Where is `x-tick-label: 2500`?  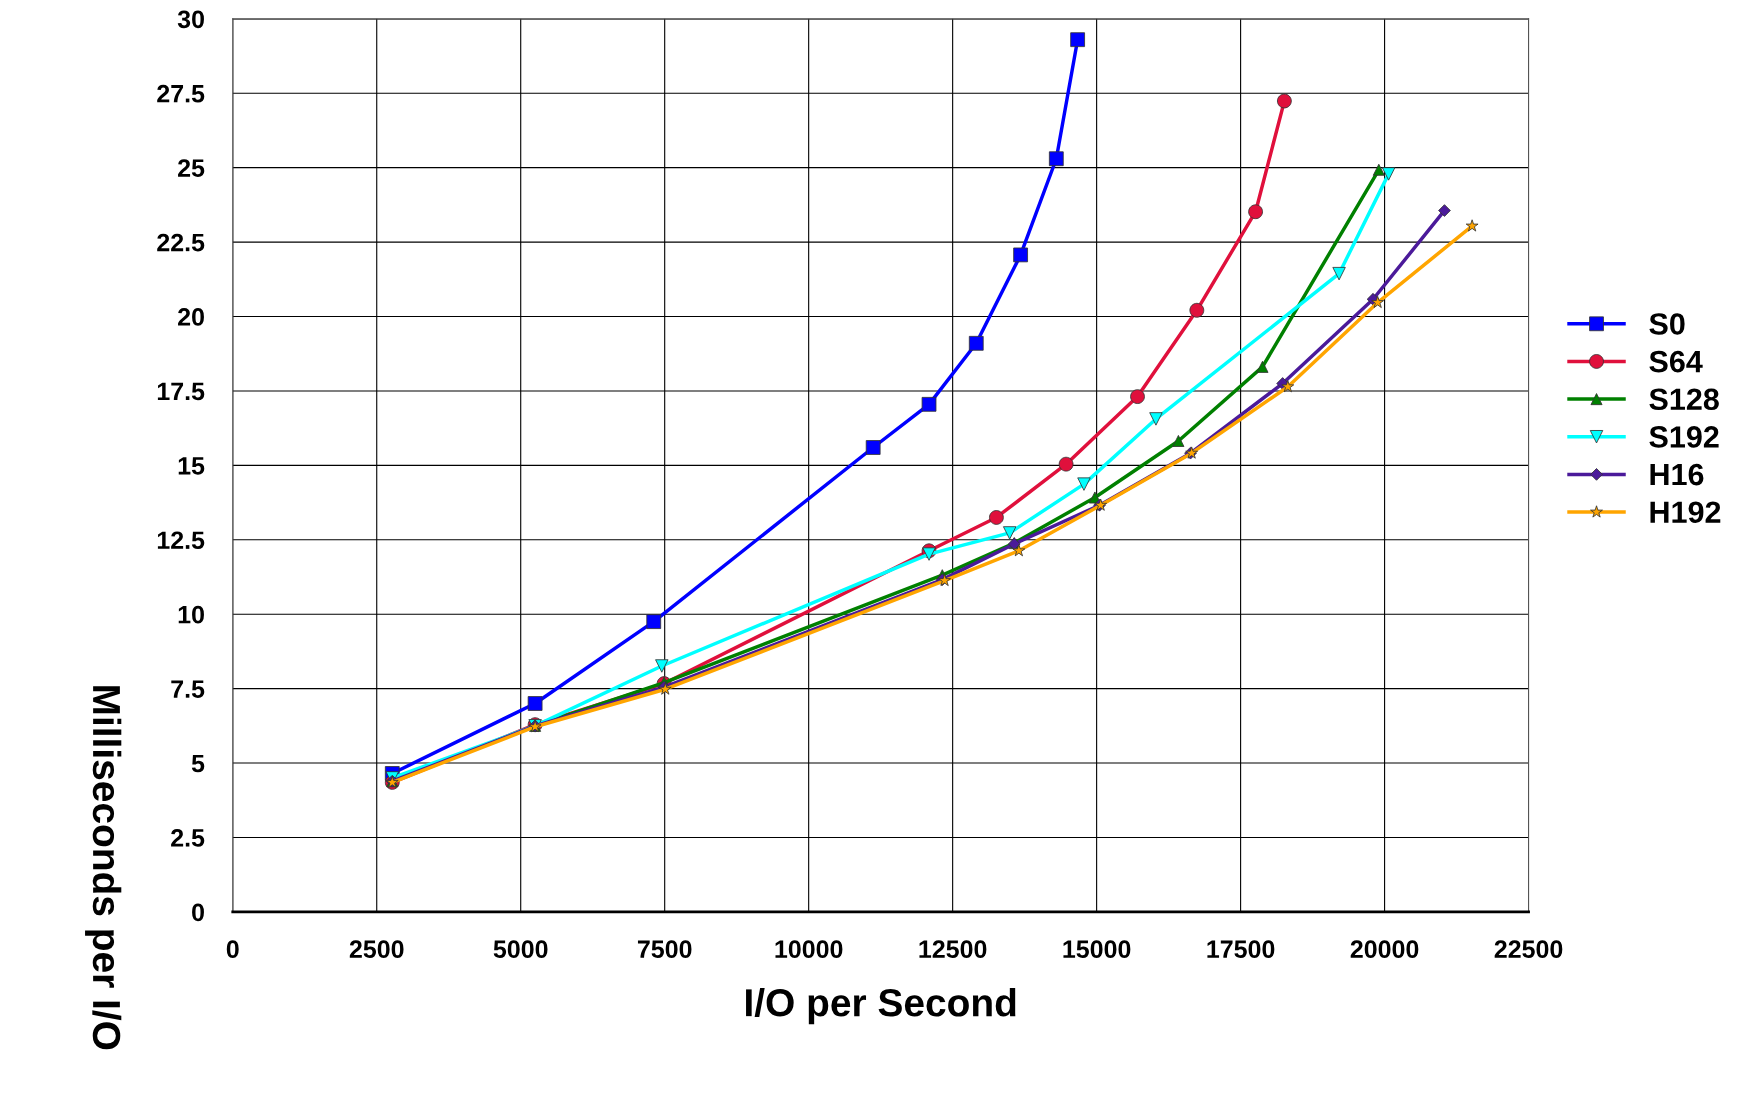 x-tick-label: 2500 is located at coordinates (376, 949).